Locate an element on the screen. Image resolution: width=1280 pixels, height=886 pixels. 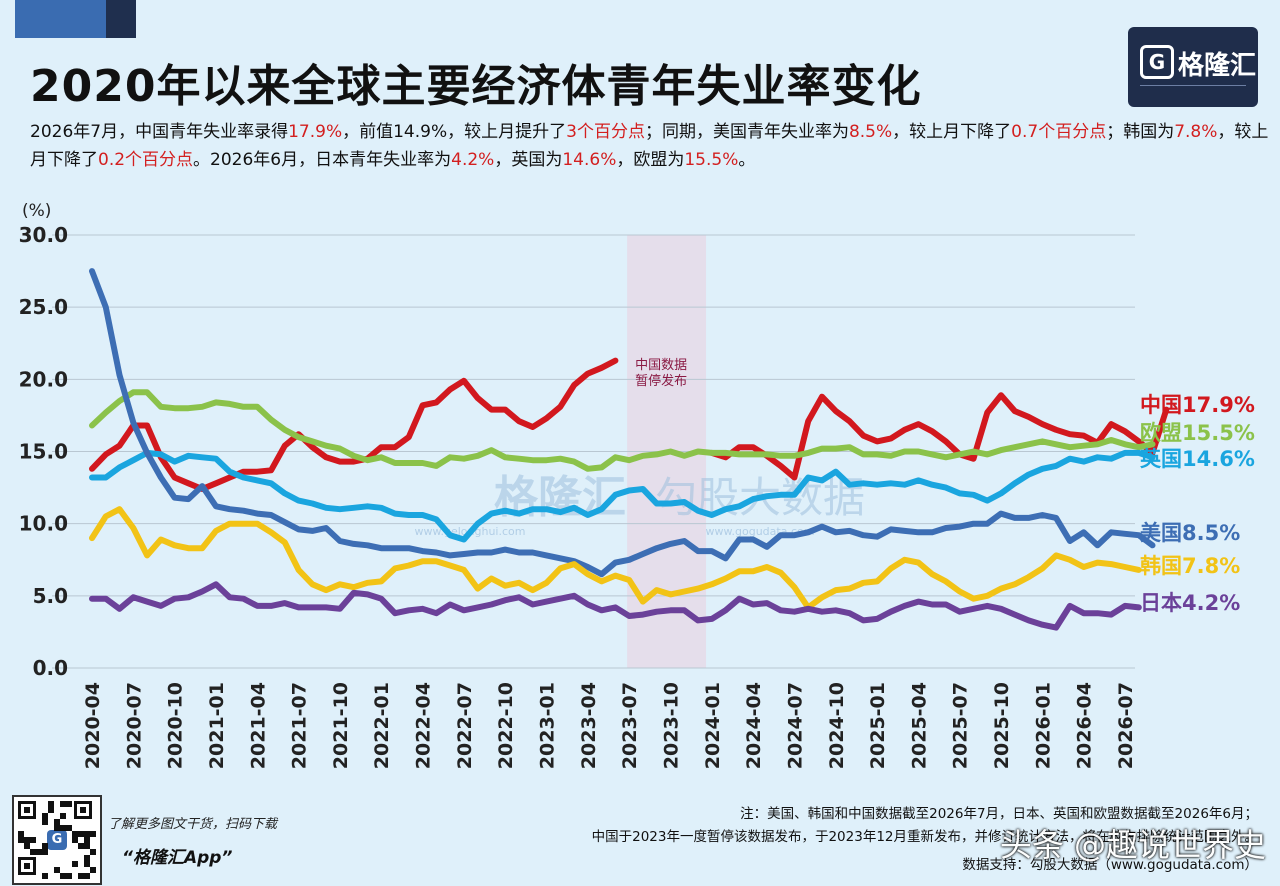
summary-segment: ，前值14.9%，较上月提升了 is located at coordinates (454, 132).